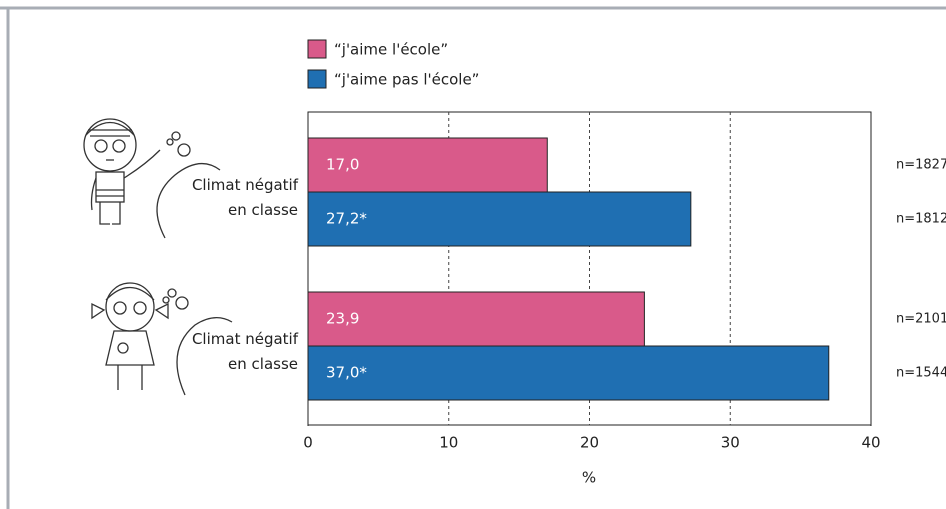 This screenshot has width=946, height=509. What do you see at coordinates (308, 443) in the screenshot?
I see `x-tick-label: 0` at bounding box center [308, 443].